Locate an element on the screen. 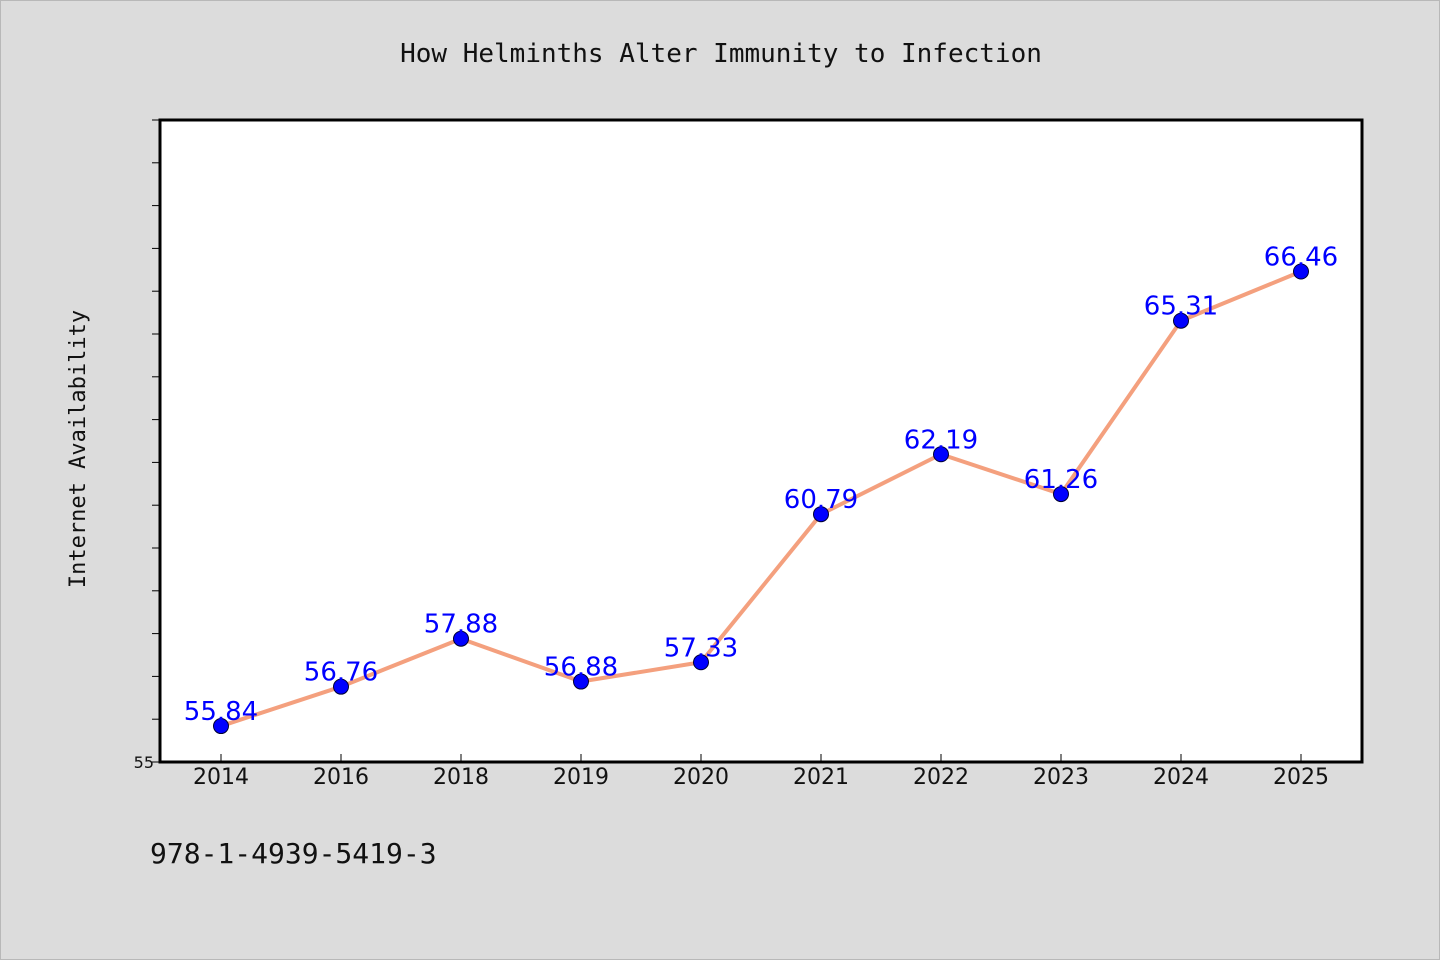  data-label: 60.79 is located at coordinates (821, 500).